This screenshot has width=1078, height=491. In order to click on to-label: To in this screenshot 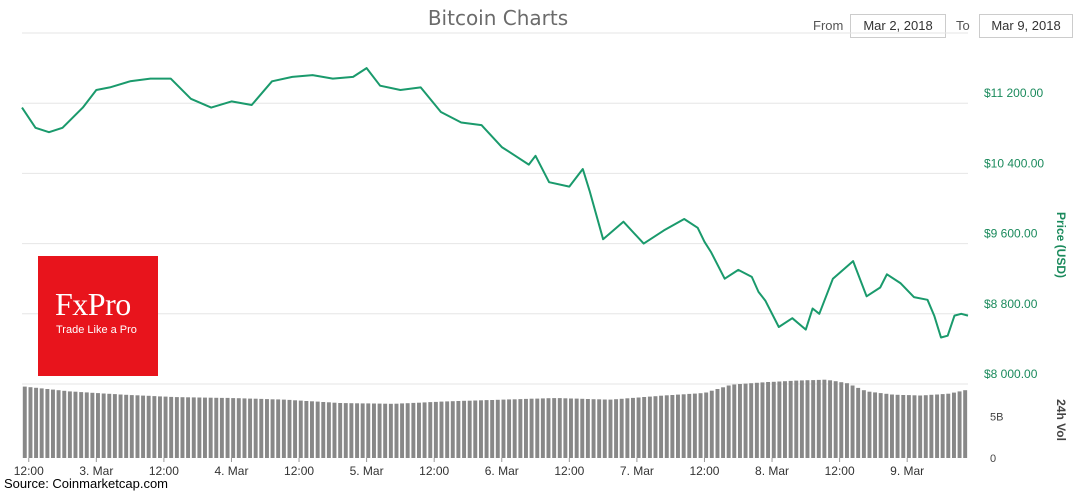, I will do `click(963, 25)`.